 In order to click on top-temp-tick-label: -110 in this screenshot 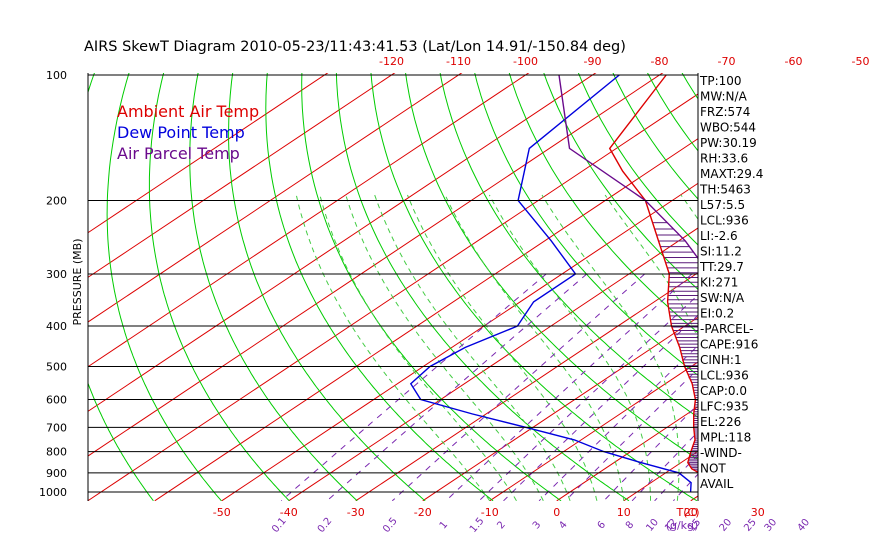, I will do `click(458, 61)`.